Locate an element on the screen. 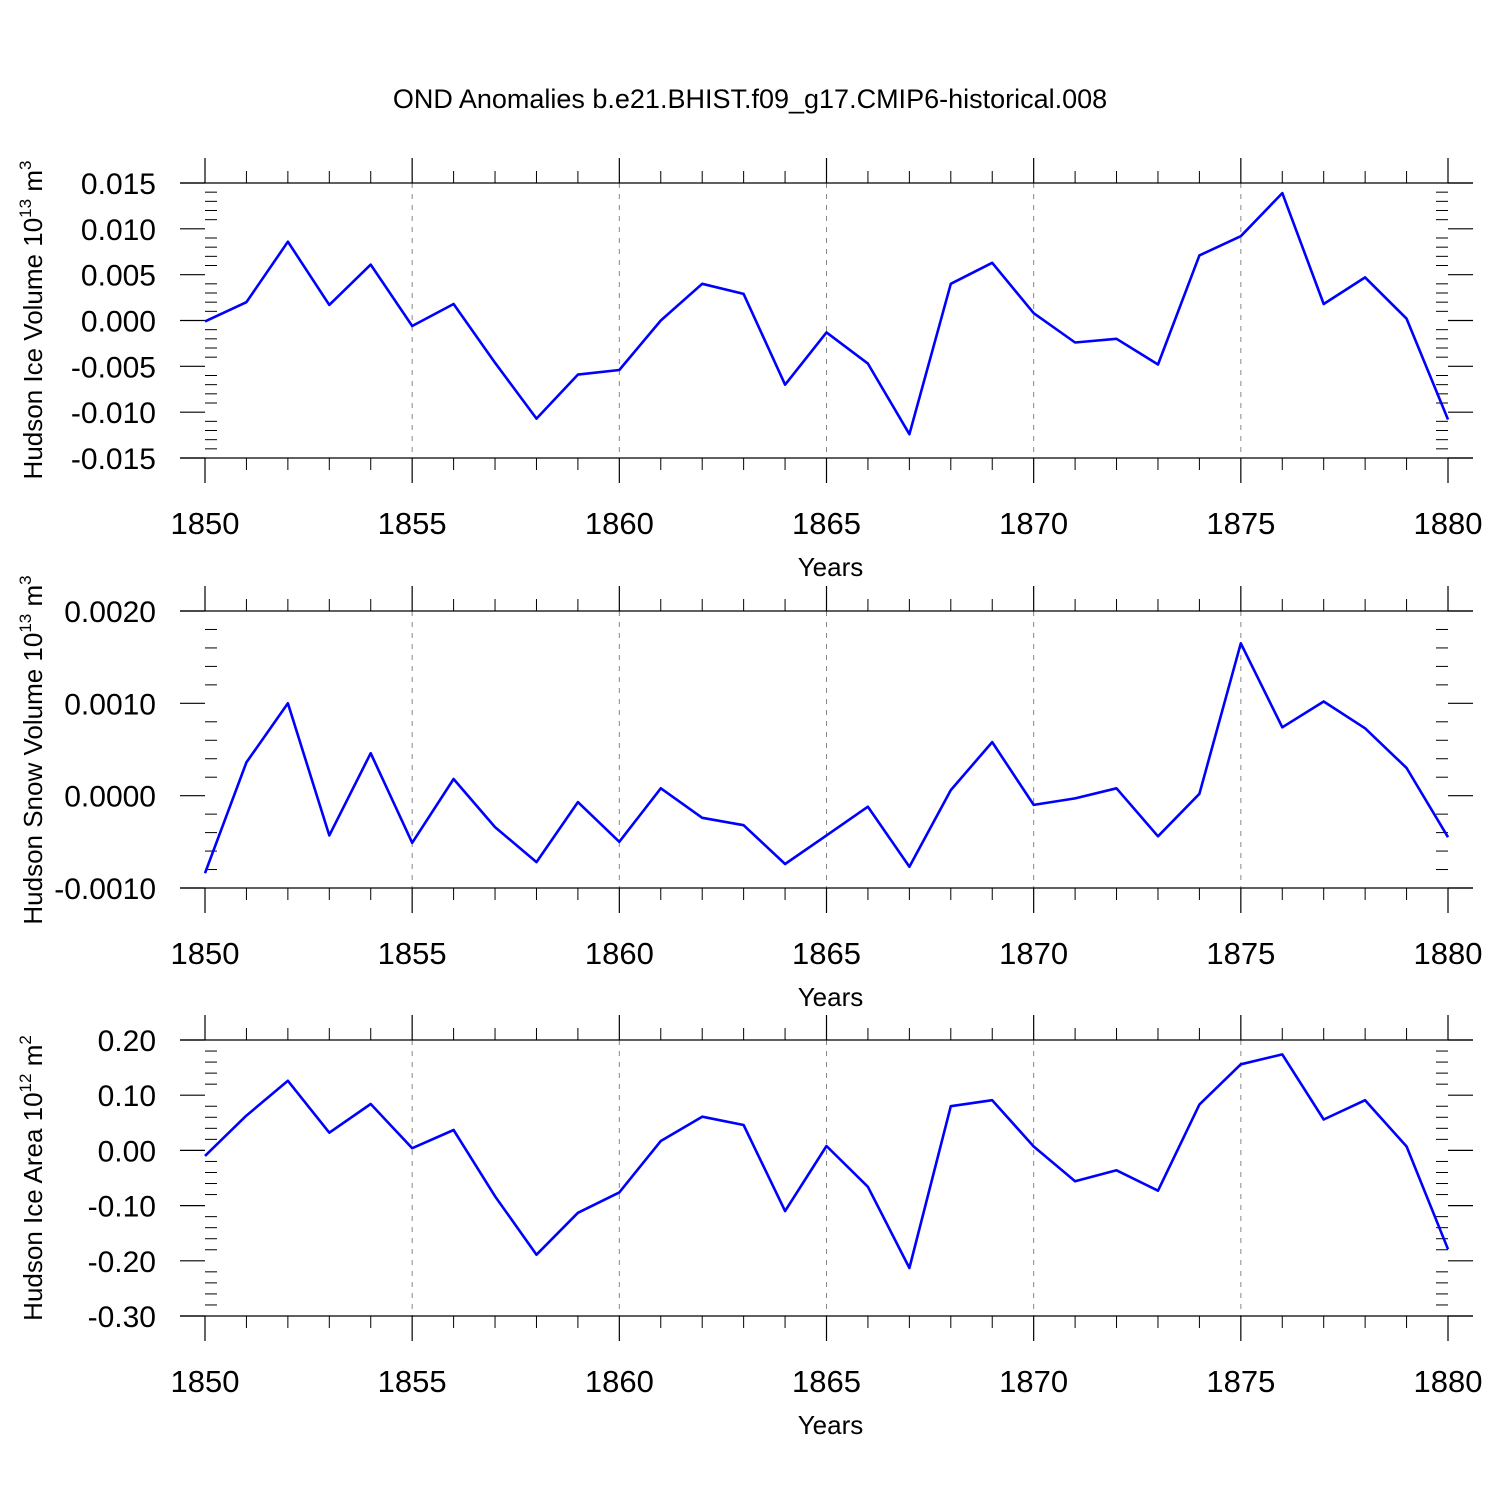 This screenshot has height=1500, width=1500. y-tick-label: 0.20 is located at coordinates (127, 1041).